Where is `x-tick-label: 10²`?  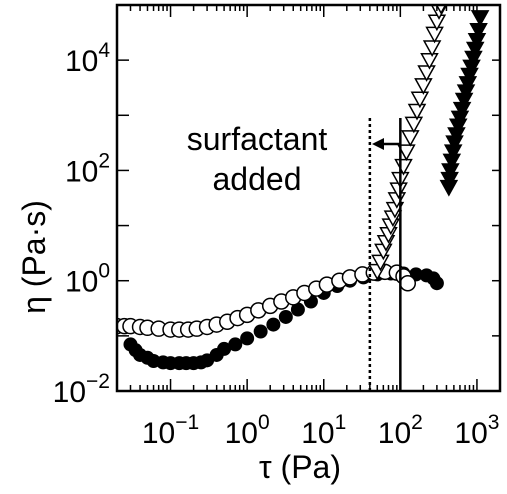
x-tick-label: 10² is located at coordinates (400, 430).